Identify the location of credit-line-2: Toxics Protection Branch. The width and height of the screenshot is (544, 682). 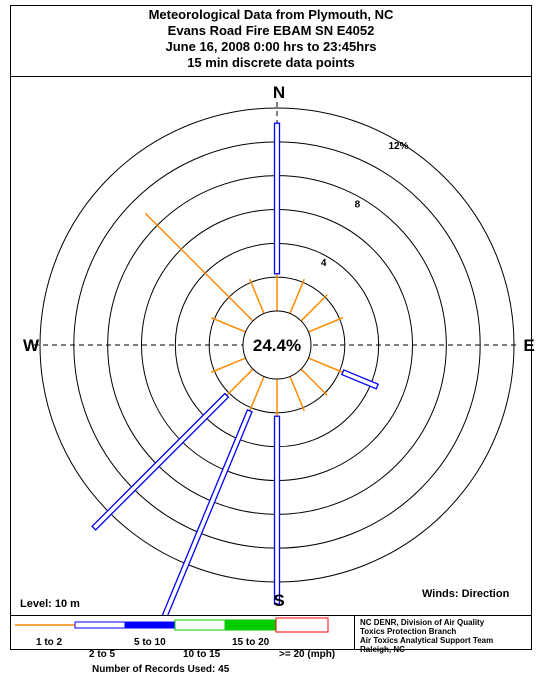
(408, 631).